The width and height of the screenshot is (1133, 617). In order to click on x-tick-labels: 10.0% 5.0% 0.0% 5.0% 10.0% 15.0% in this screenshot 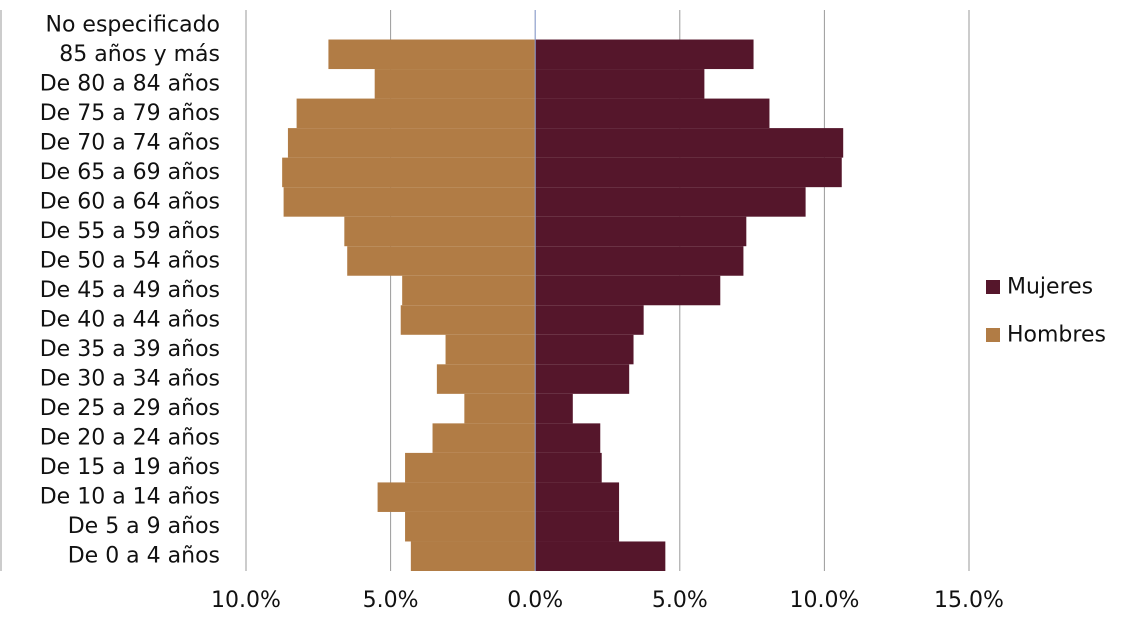, I will do `click(607, 600)`.